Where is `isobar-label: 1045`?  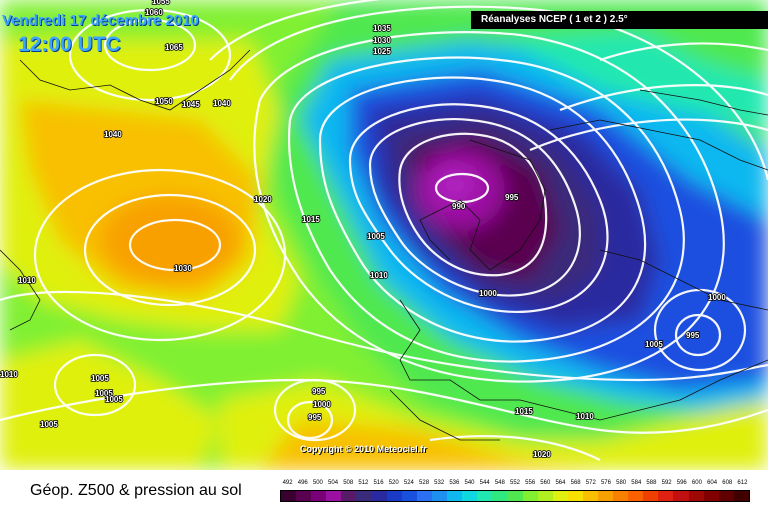 isobar-label: 1045 is located at coordinates (191, 104).